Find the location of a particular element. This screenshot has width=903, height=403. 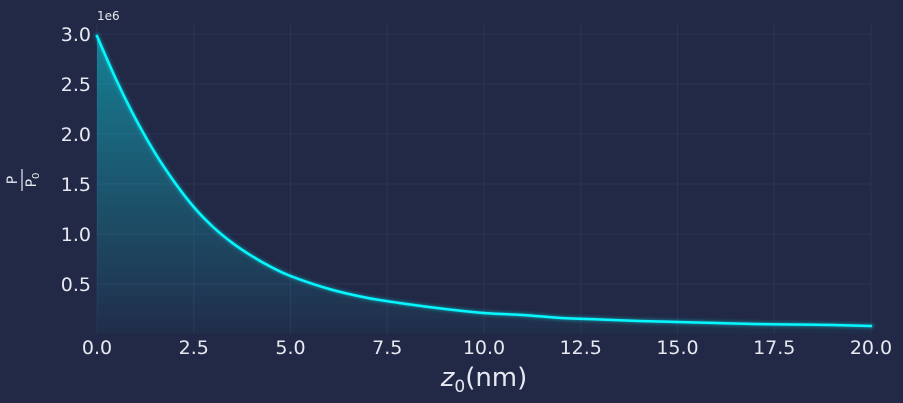

y-axis-label: P P0 is located at coordinates (23, 180).